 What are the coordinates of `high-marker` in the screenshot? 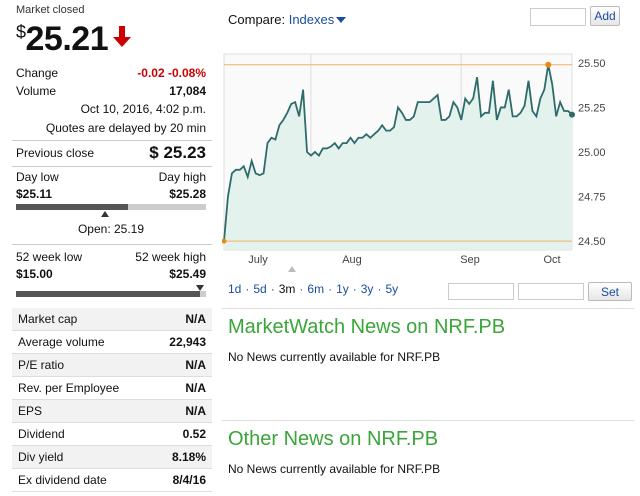 It's located at (548, 64).